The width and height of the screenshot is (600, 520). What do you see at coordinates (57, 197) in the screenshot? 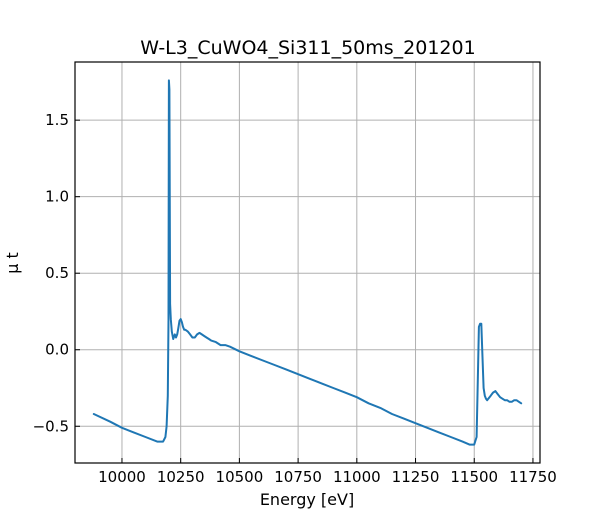
I see `y-tick-label: 1.0` at bounding box center [57, 197].